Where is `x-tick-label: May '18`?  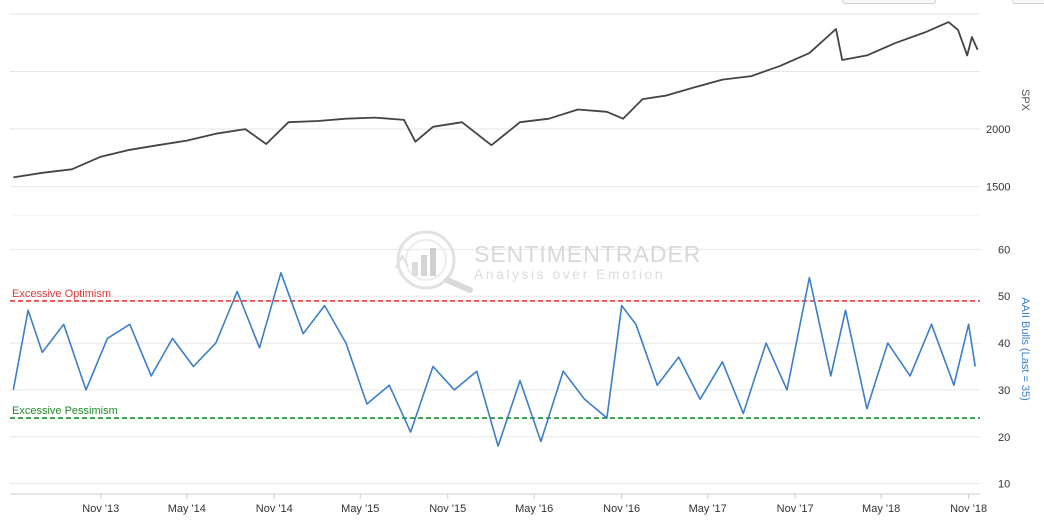 x-tick-label: May '18 is located at coordinates (881, 509).